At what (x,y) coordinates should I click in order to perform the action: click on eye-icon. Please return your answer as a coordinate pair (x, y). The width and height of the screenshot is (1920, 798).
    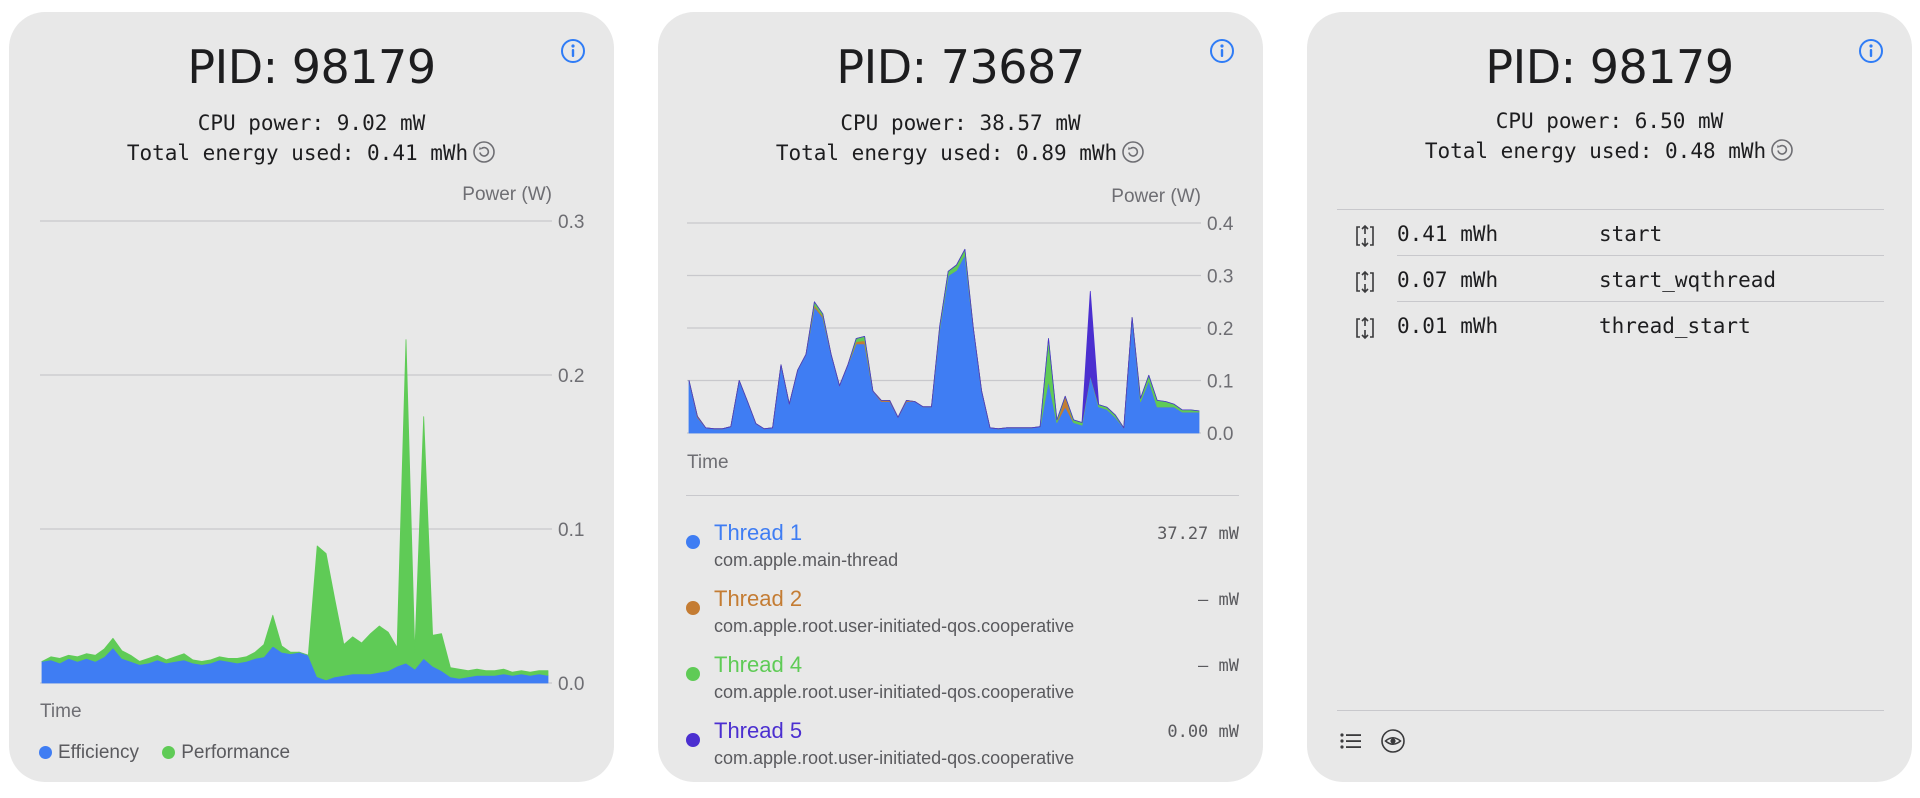
    Looking at the image, I should click on (1393, 741).